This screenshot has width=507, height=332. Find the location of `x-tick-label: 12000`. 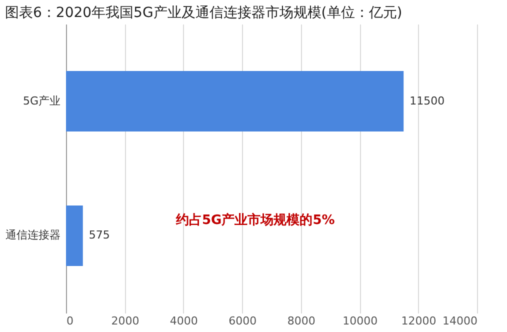

x-tick-label: 12000 is located at coordinates (418, 321).